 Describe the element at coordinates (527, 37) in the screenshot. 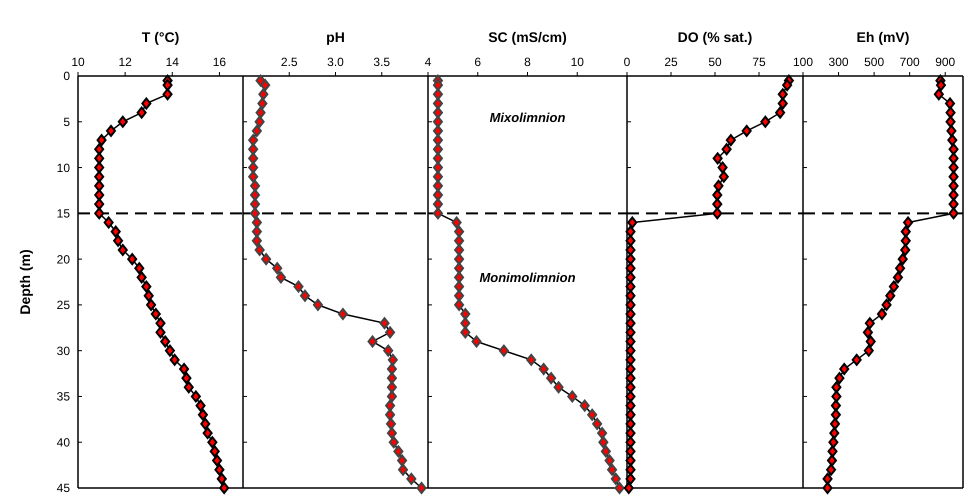

I see `x-axis-title: SC (mS/cm)` at that location.